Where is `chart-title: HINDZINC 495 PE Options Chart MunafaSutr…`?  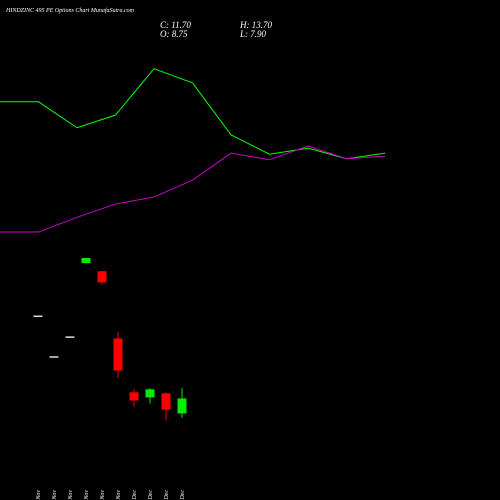
chart-title: HINDZINC 495 PE Options Chart MunafaSutr… is located at coordinates (70, 10).